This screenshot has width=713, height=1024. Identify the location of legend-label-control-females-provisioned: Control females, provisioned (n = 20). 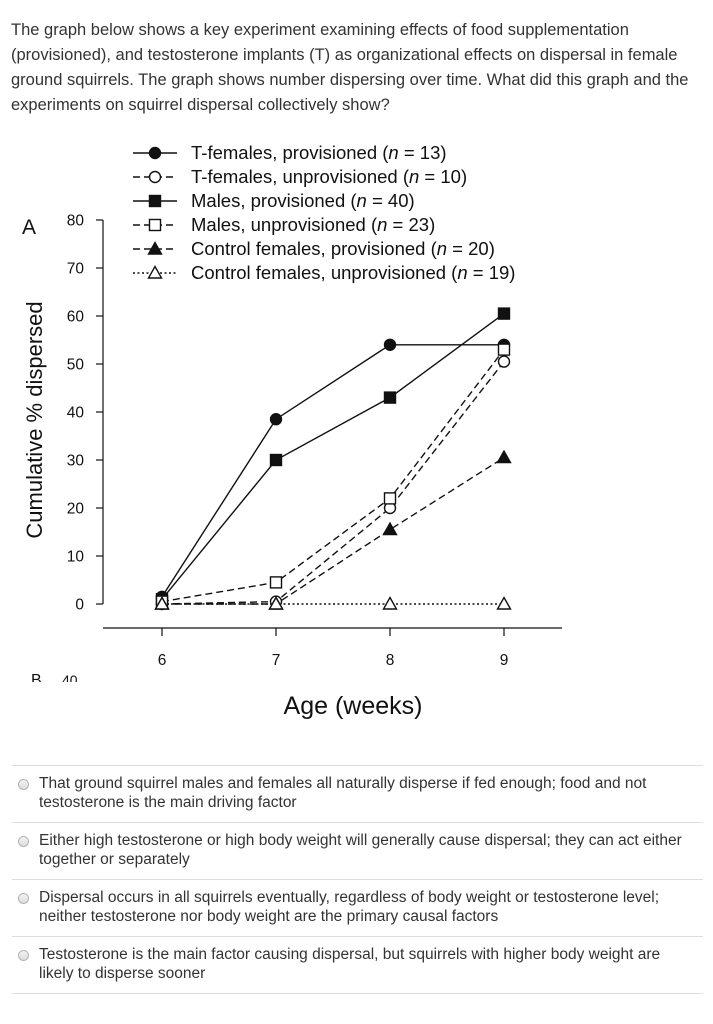
(343, 248).